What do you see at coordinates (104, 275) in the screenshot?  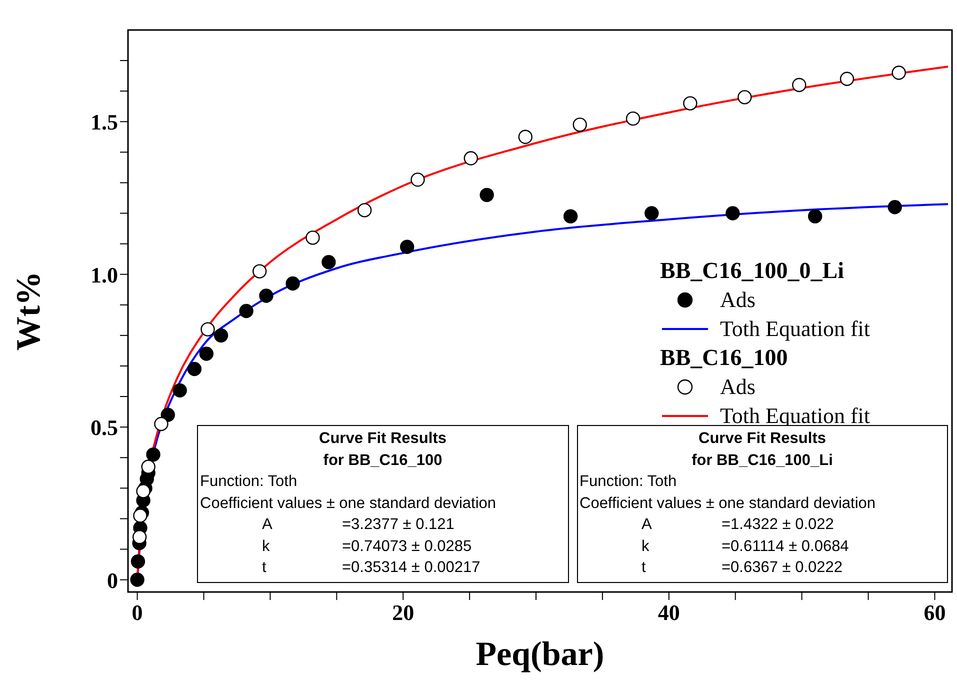 I see `y-tick-label: 1.0` at bounding box center [104, 275].